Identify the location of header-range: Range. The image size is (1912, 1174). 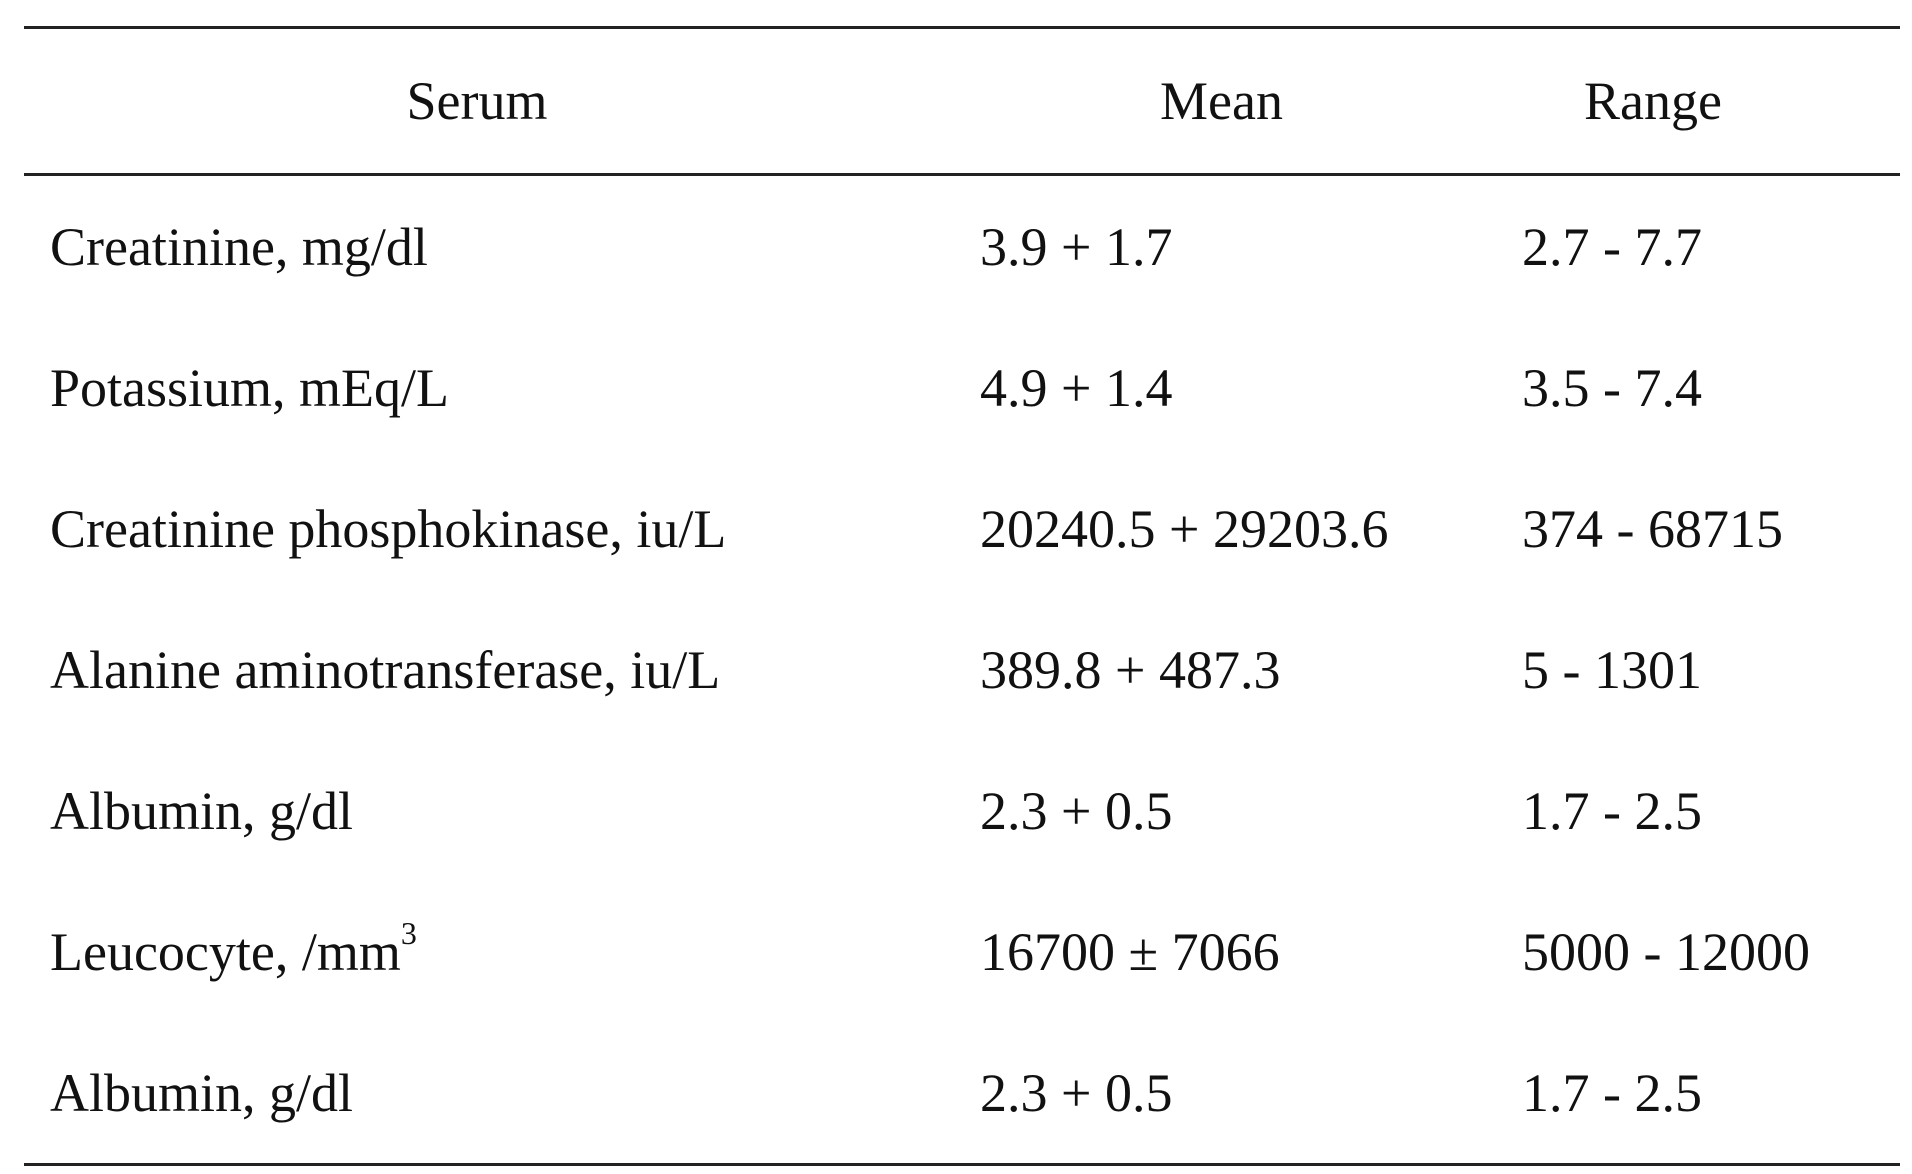
(1698, 101).